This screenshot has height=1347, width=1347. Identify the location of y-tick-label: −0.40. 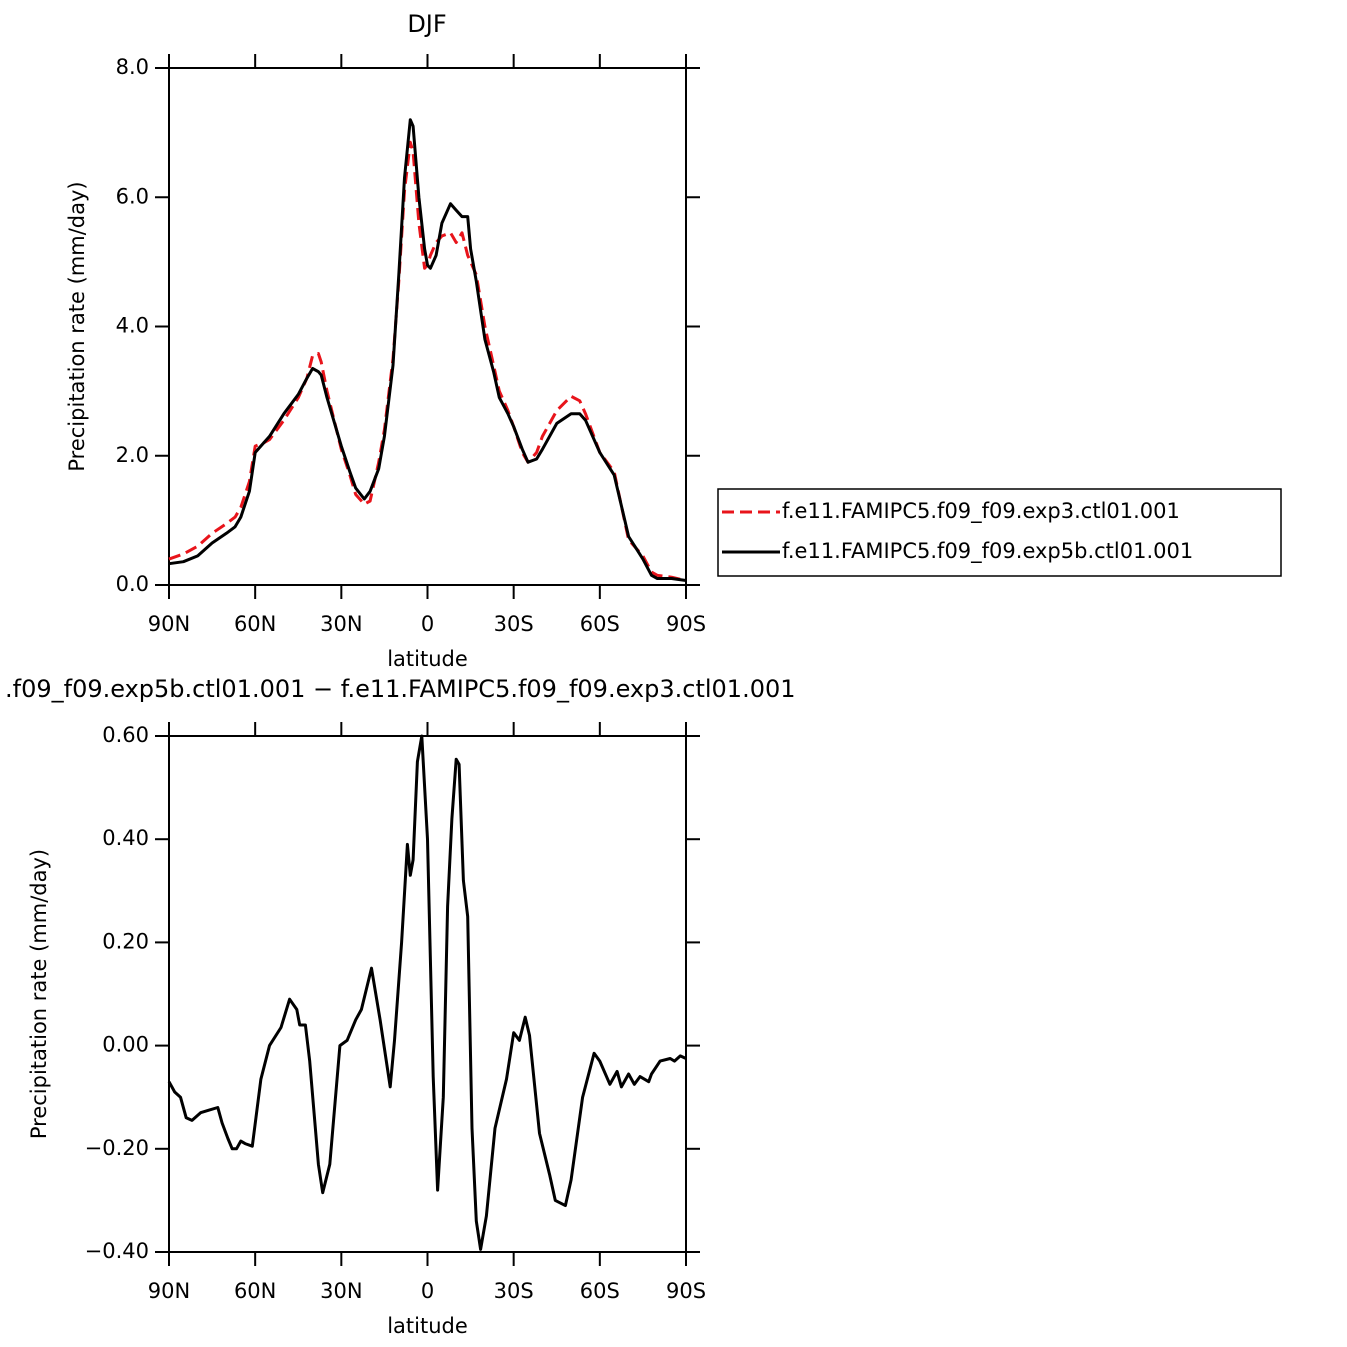
(117, 1251).